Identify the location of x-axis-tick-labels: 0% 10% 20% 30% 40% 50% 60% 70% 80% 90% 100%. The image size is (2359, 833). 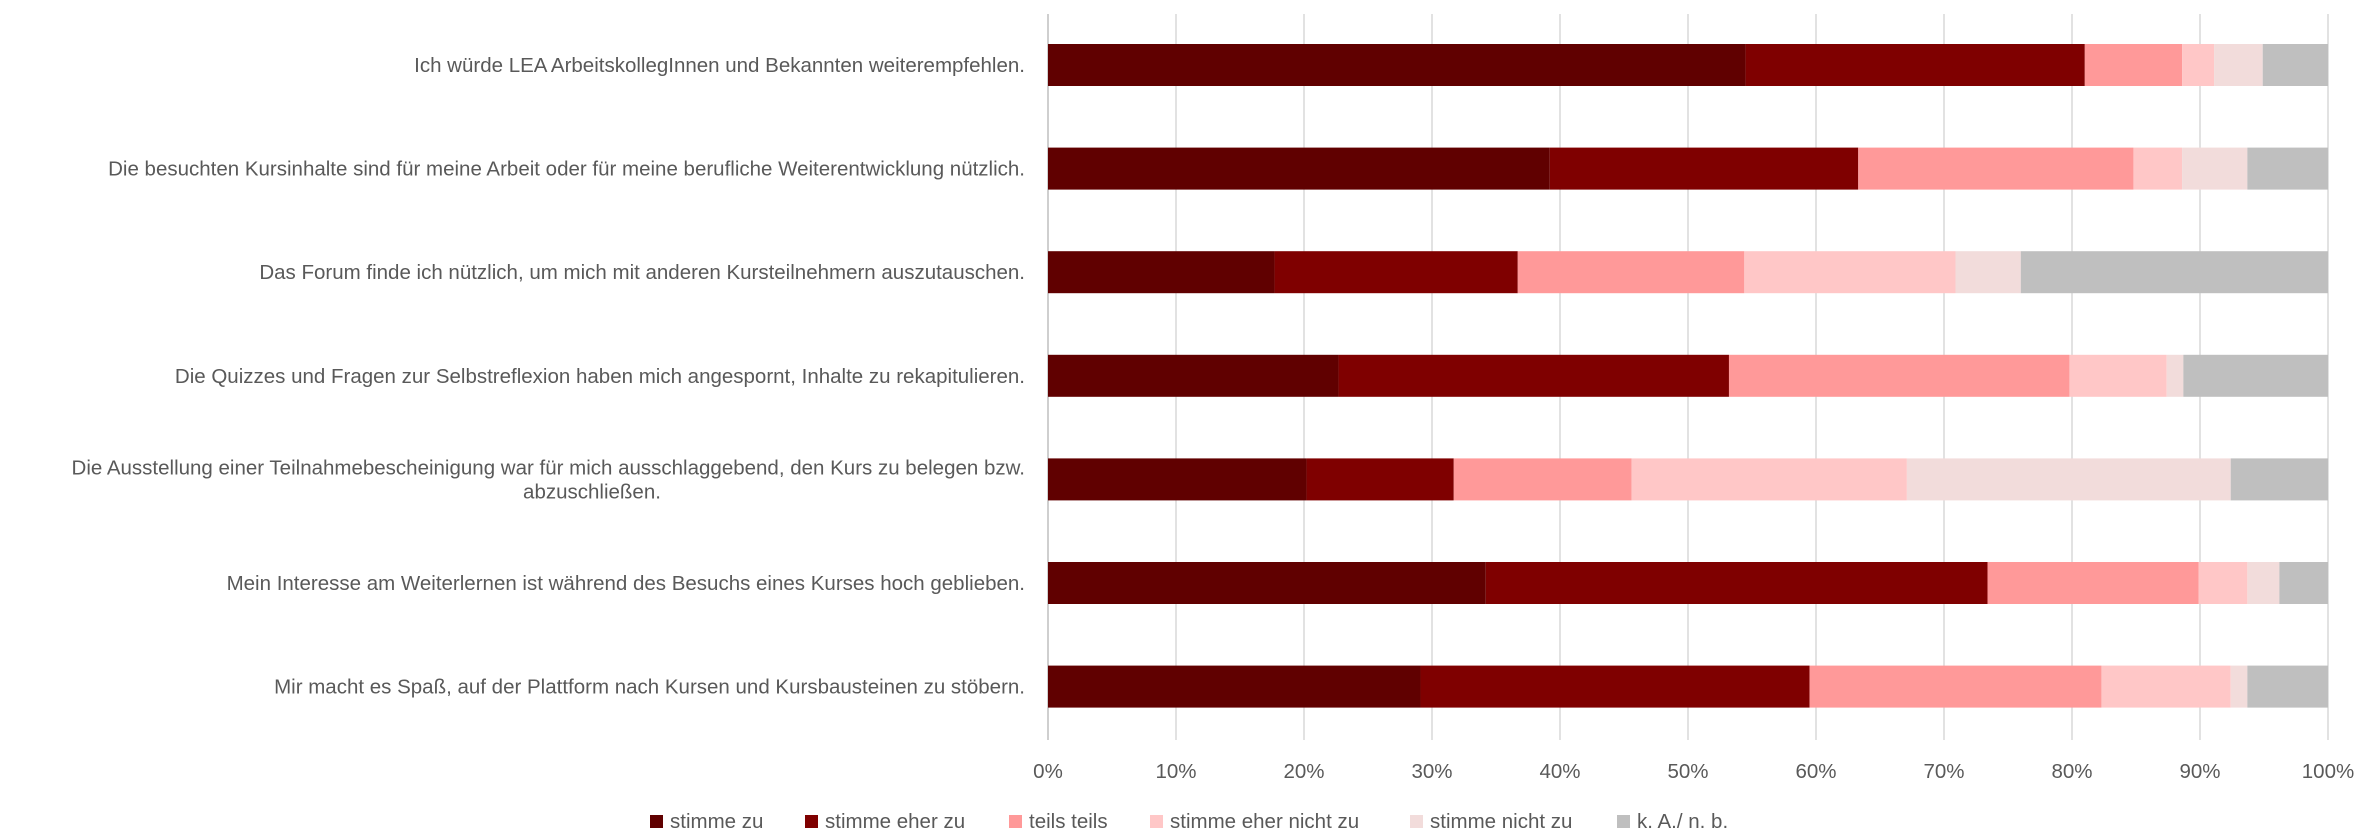
(1693, 771).